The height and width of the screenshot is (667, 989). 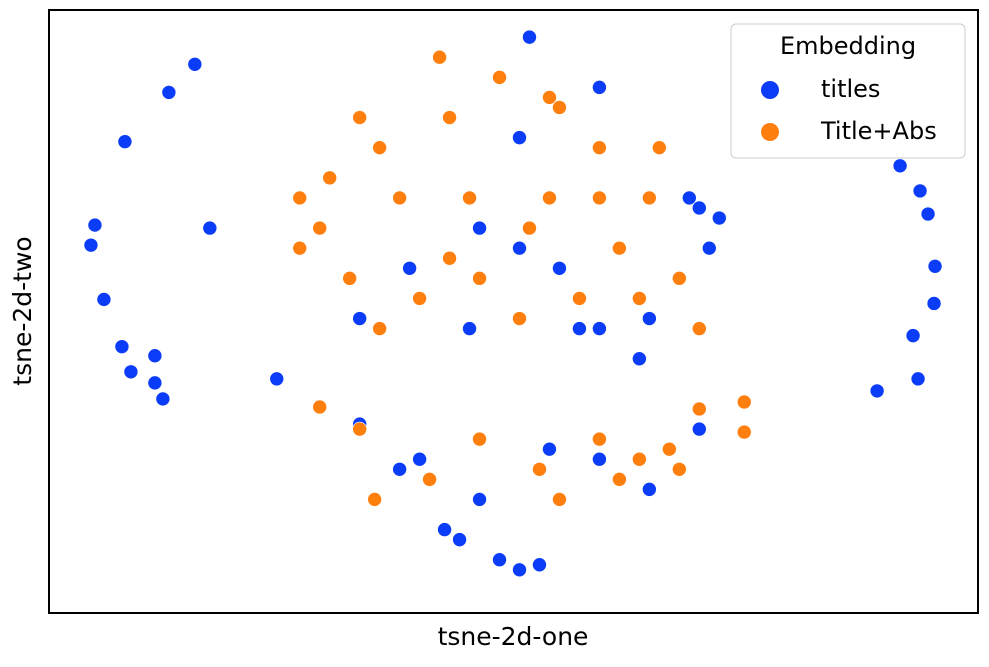 I want to click on legend-title: Embedding, so click(x=848, y=46).